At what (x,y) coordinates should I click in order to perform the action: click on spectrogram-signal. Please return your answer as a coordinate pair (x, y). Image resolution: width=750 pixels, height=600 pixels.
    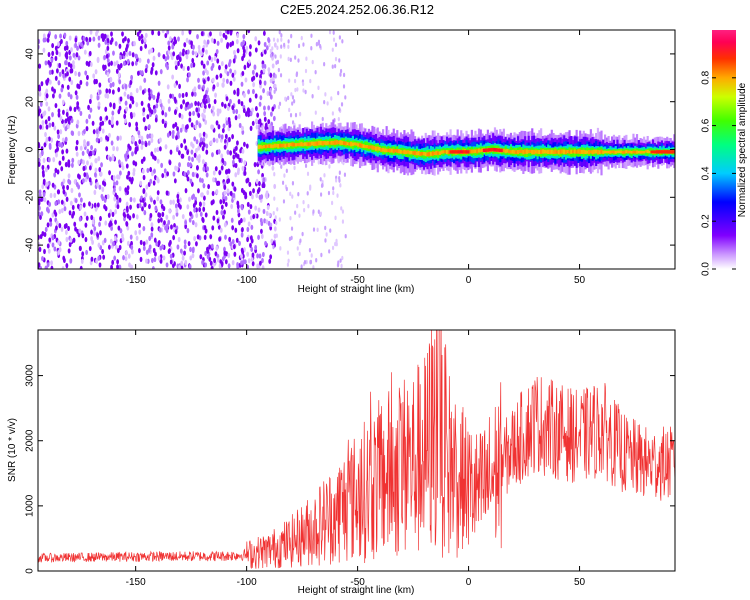
    Looking at the image, I should click on (466, 147).